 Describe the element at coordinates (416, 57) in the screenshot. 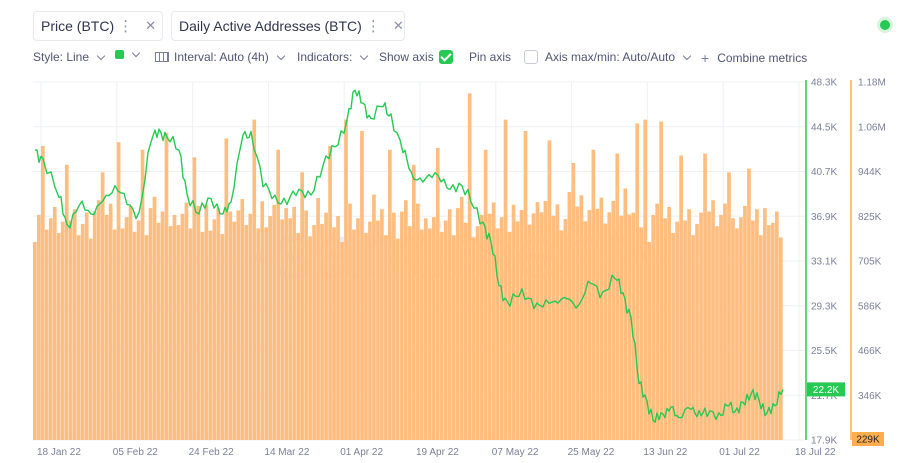

I see `show-axis-toggle: Show axis` at that location.